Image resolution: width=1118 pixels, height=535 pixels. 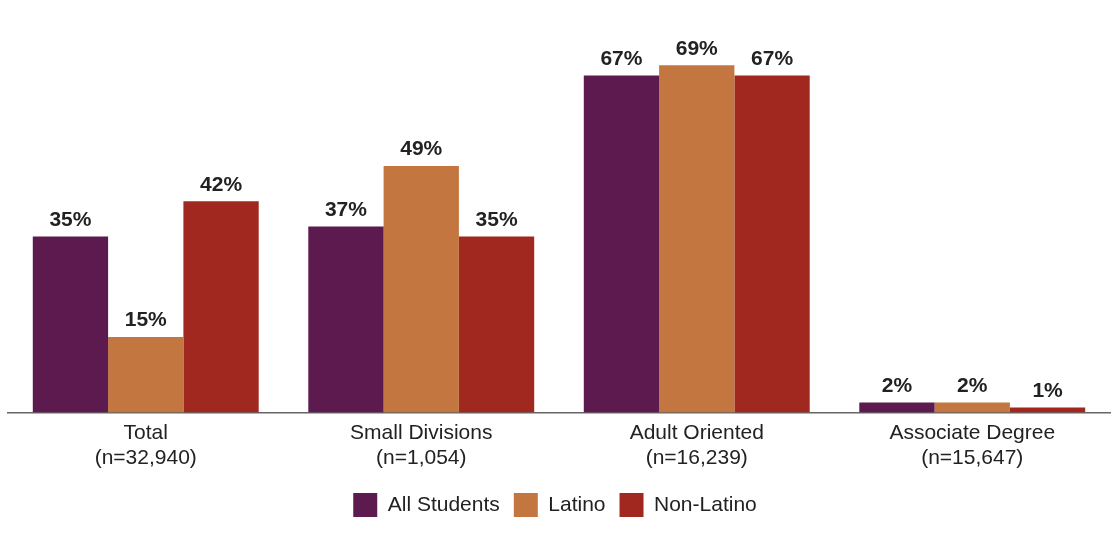 What do you see at coordinates (443, 503) in the screenshot?
I see `legend-label: All Students` at bounding box center [443, 503].